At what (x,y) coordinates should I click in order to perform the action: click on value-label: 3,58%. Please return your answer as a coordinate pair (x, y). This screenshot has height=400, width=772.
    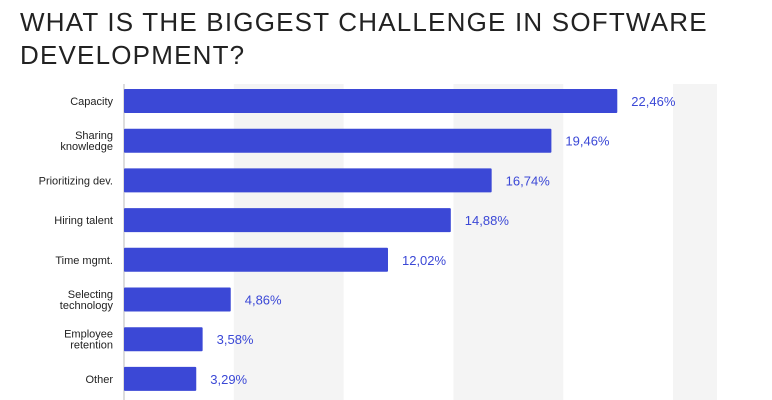
    Looking at the image, I should click on (235, 339).